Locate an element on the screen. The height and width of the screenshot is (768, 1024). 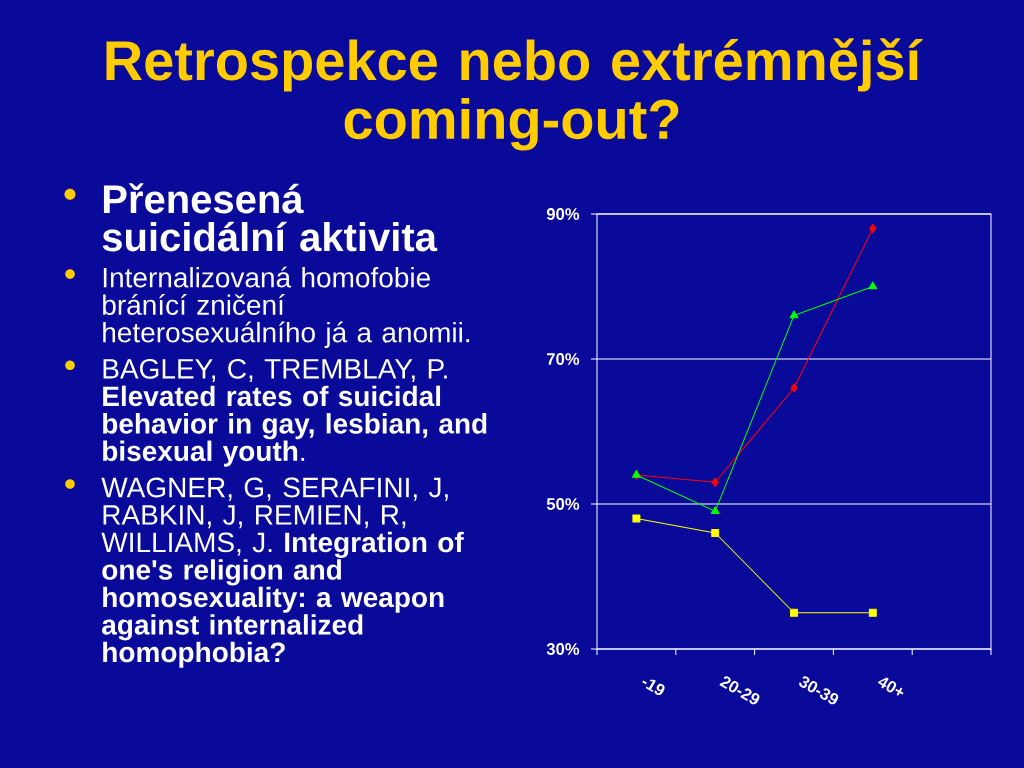
text: WAGNER, G, SERAFINI, J, RABKIN, J, REMIEN, R, WILLIAMS, J. Integration of one's religion and homosexuality: a weapon against internalized homophobia? is located at coordinates (282, 572).